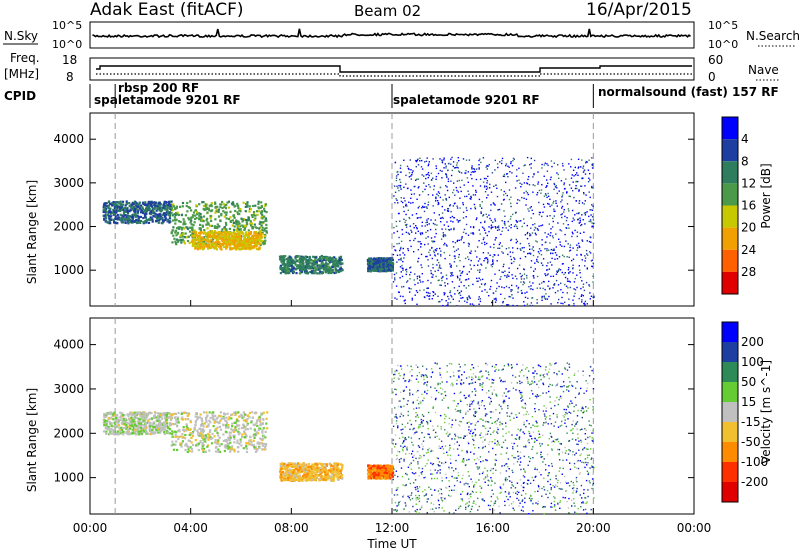  I want to click on cpid-mode-label: rbsp 200 RF, so click(158, 88).